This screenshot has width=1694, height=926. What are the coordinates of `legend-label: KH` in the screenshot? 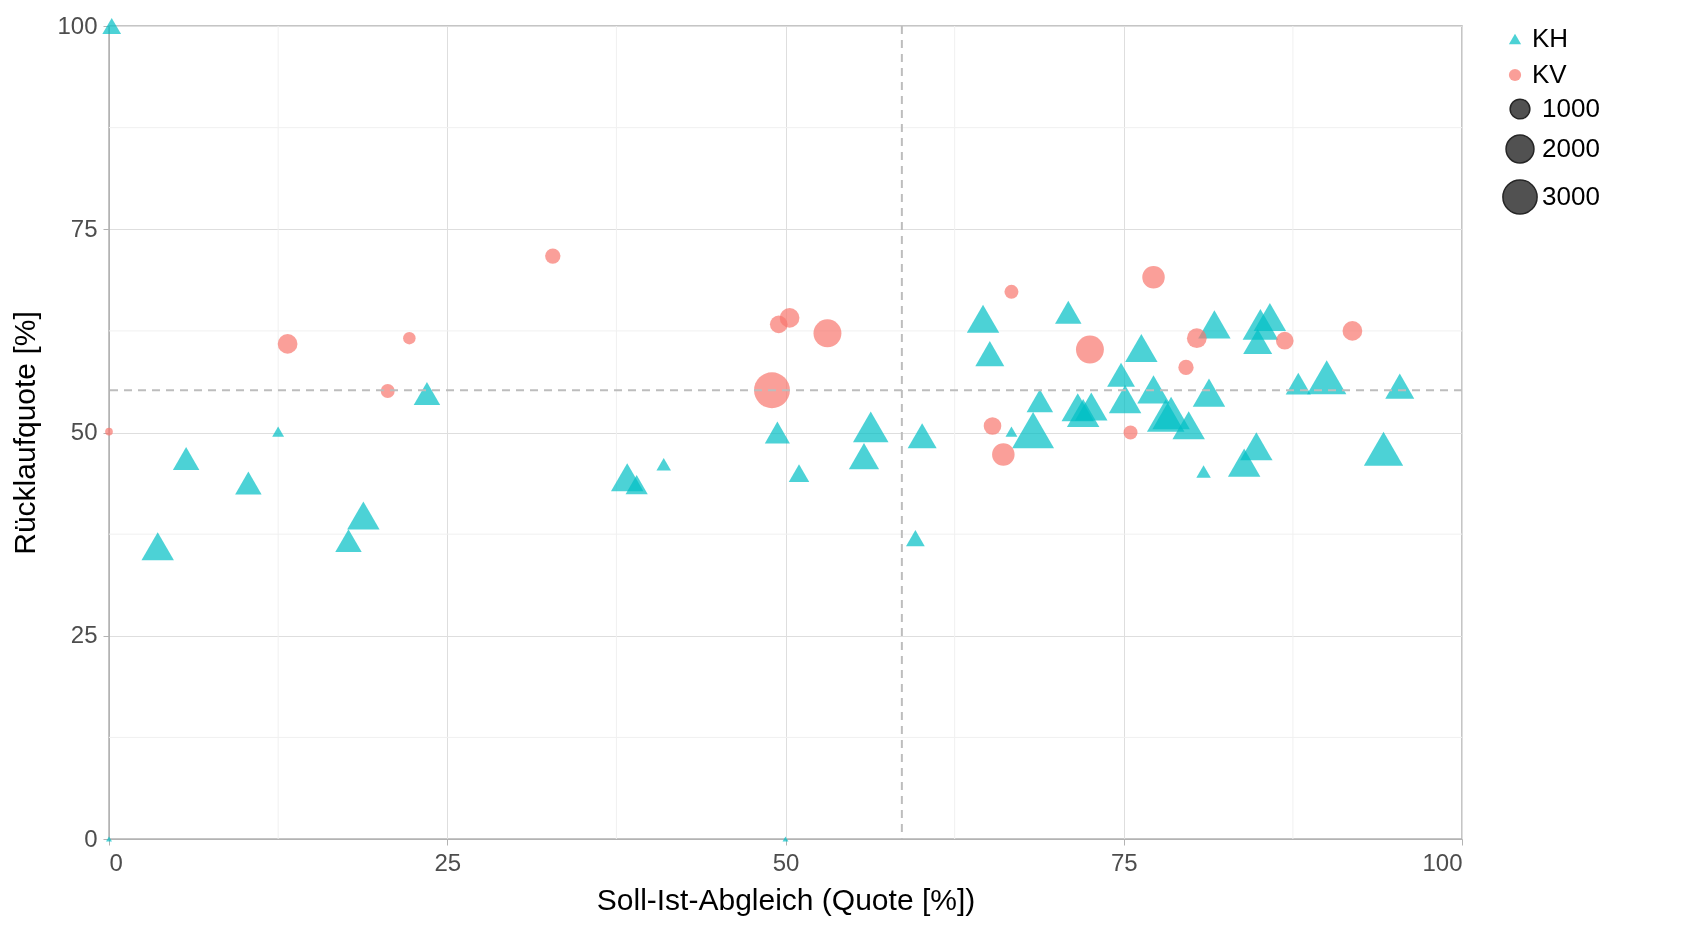 It's located at (1550, 38).